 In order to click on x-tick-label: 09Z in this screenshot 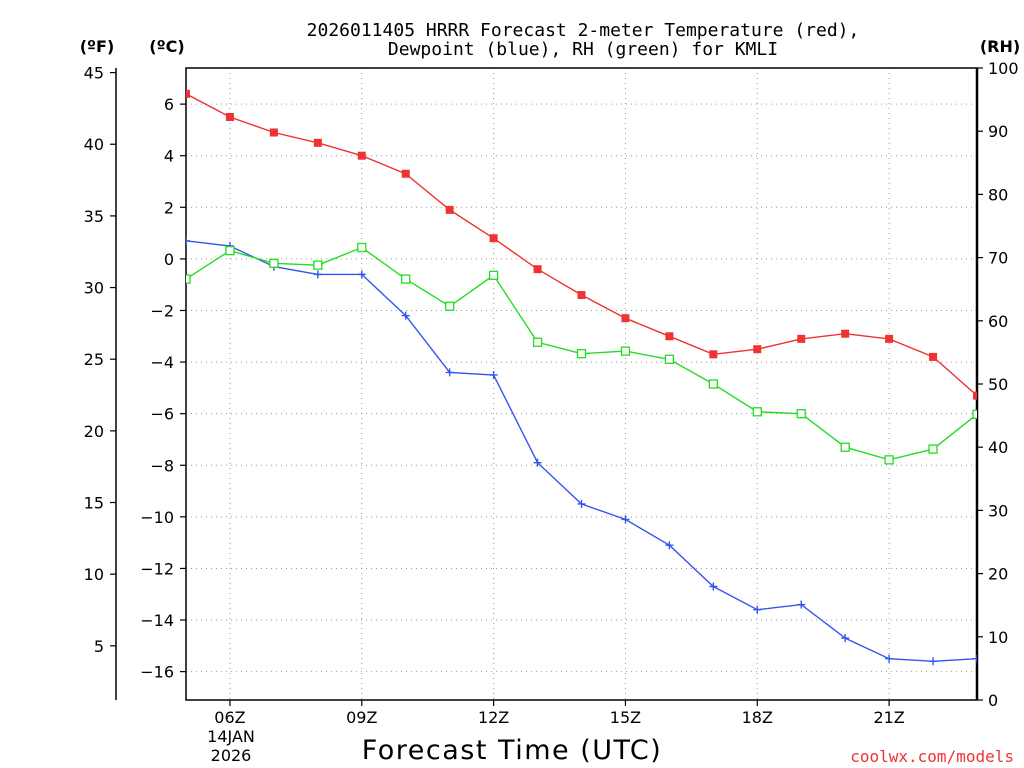, I will do `click(361, 717)`.